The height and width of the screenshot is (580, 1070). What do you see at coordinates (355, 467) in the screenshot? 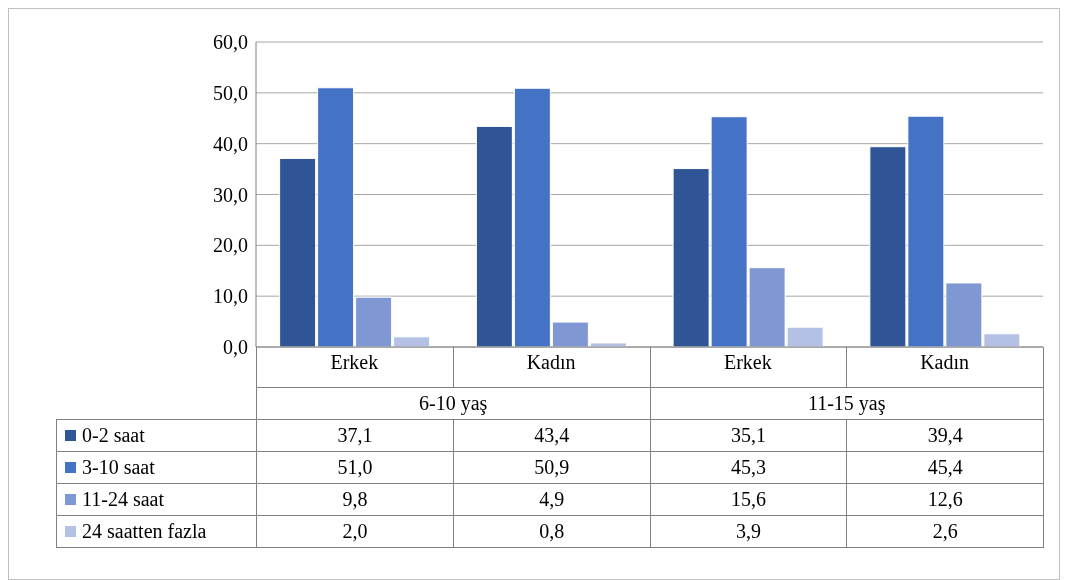
I see `data-label: 51,0` at bounding box center [355, 467].